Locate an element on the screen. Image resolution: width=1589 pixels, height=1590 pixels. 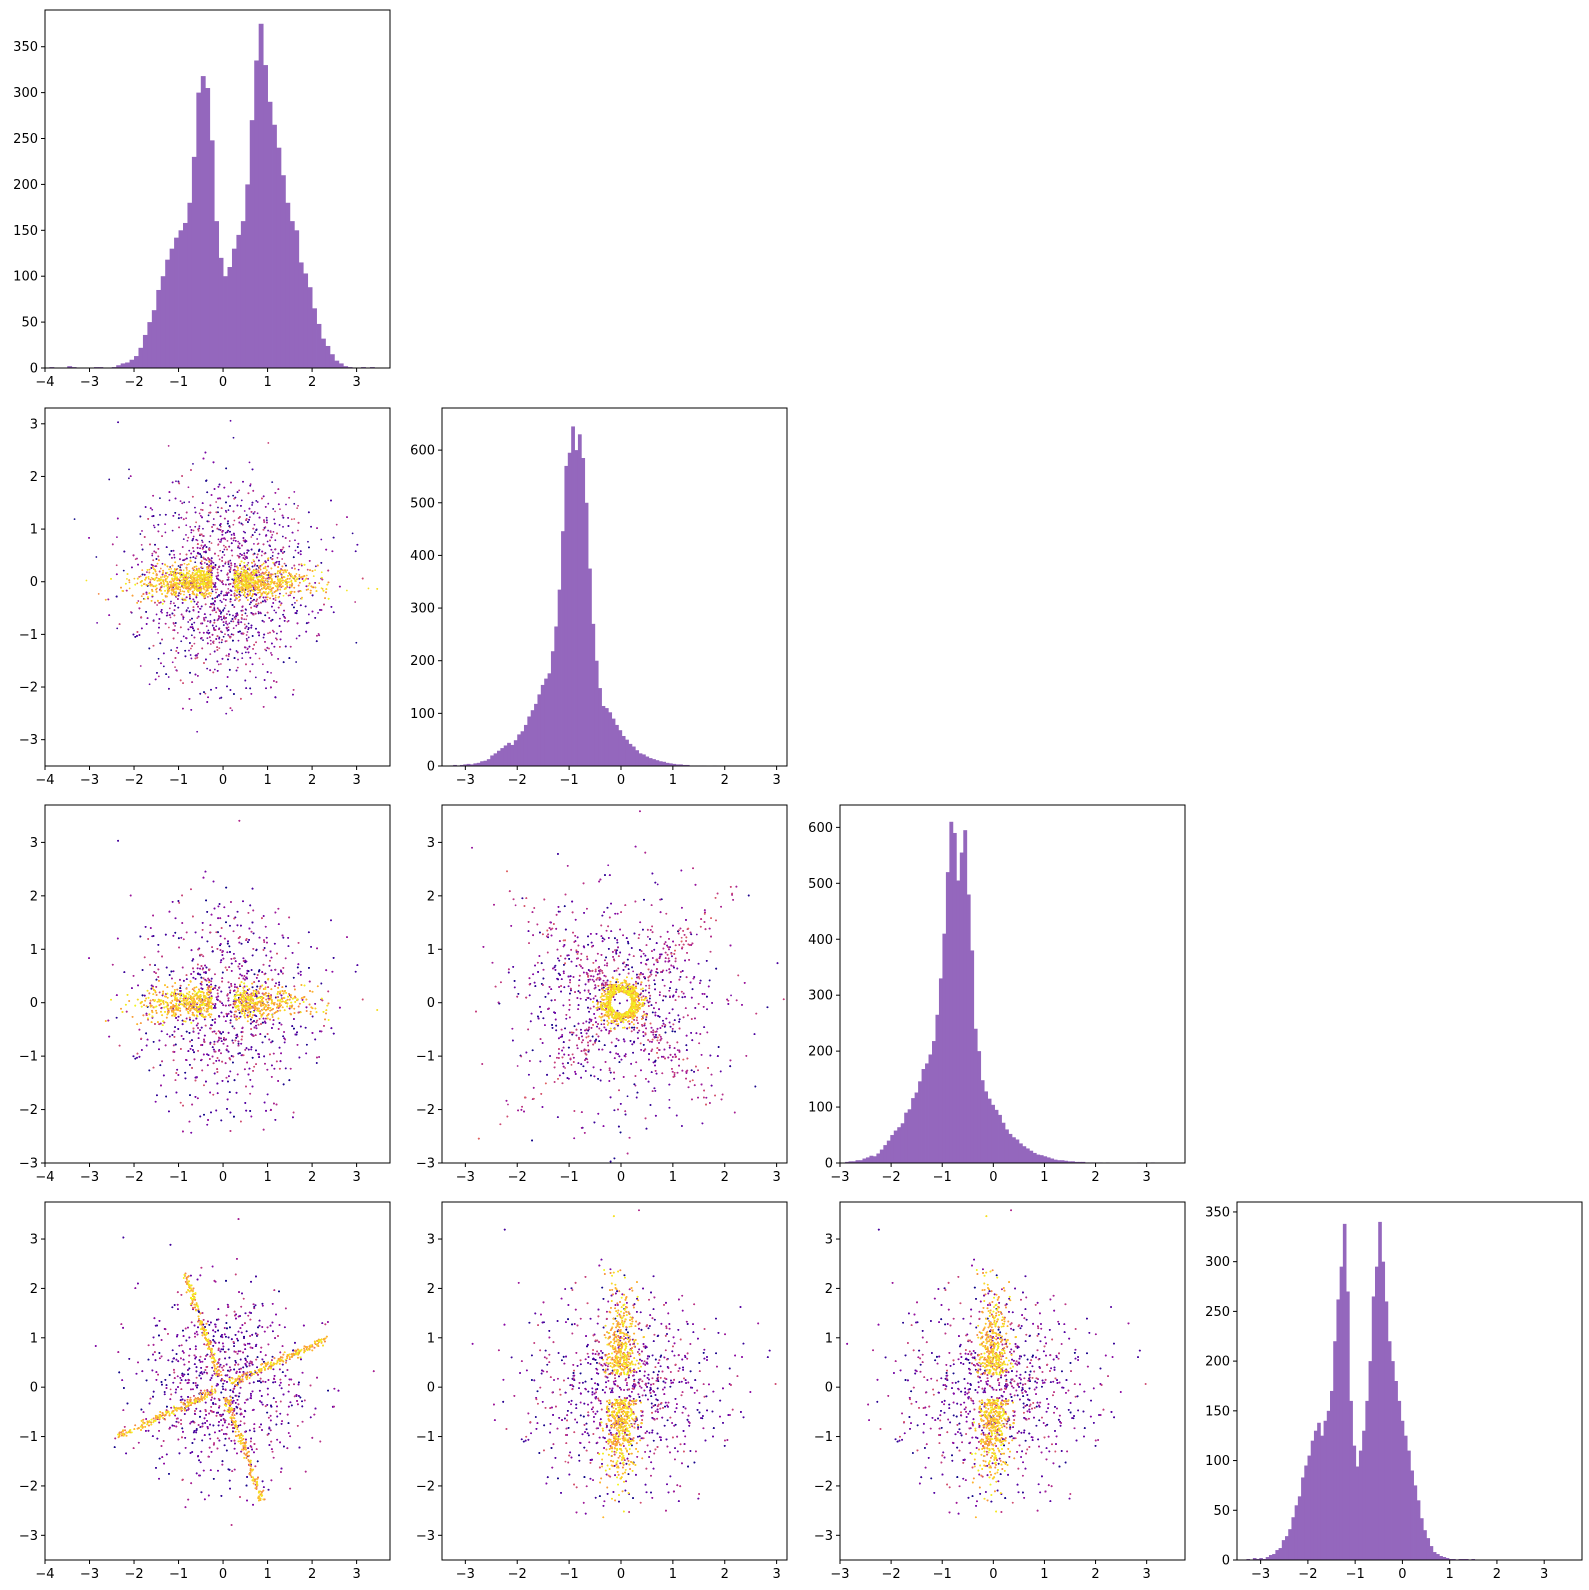
y-tick-label: 600 is located at coordinates (820, 828).